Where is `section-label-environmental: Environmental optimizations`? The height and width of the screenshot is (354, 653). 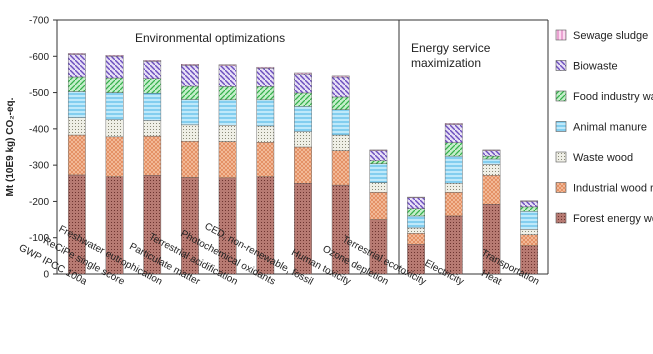
section-label-environmental: Environmental optimizations is located at coordinates (210, 38).